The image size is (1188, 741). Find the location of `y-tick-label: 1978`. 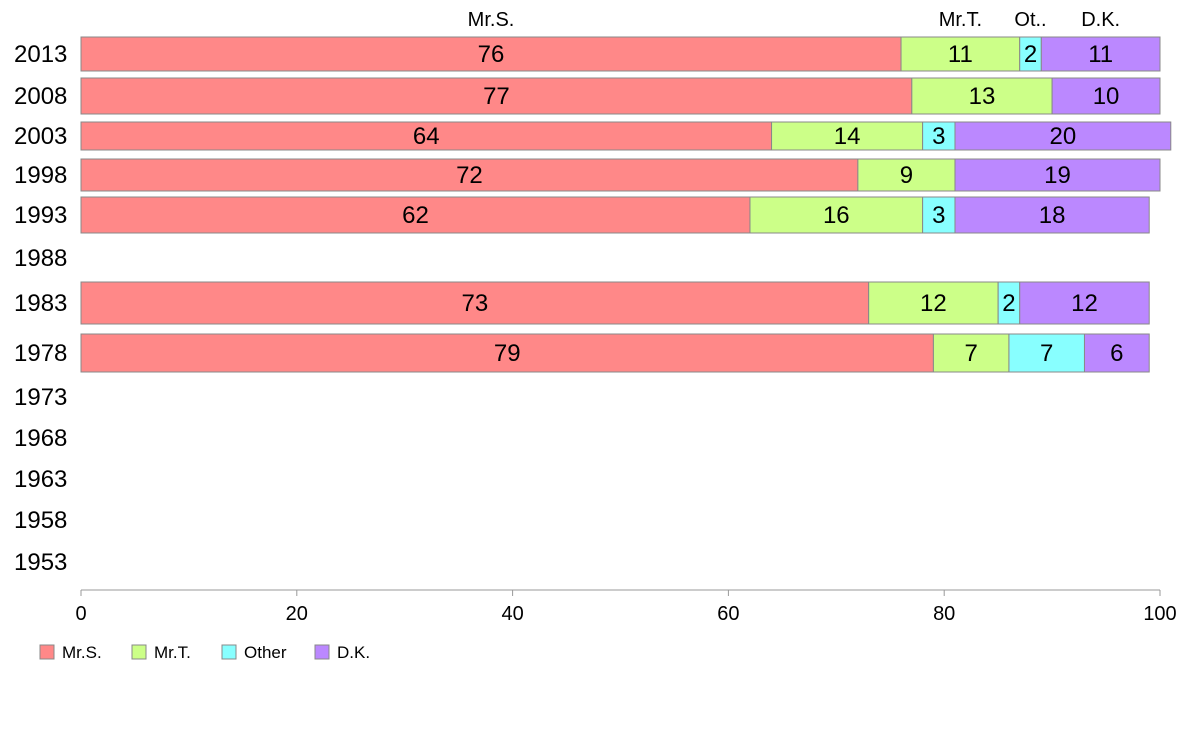

y-tick-label: 1978 is located at coordinates (40, 353).